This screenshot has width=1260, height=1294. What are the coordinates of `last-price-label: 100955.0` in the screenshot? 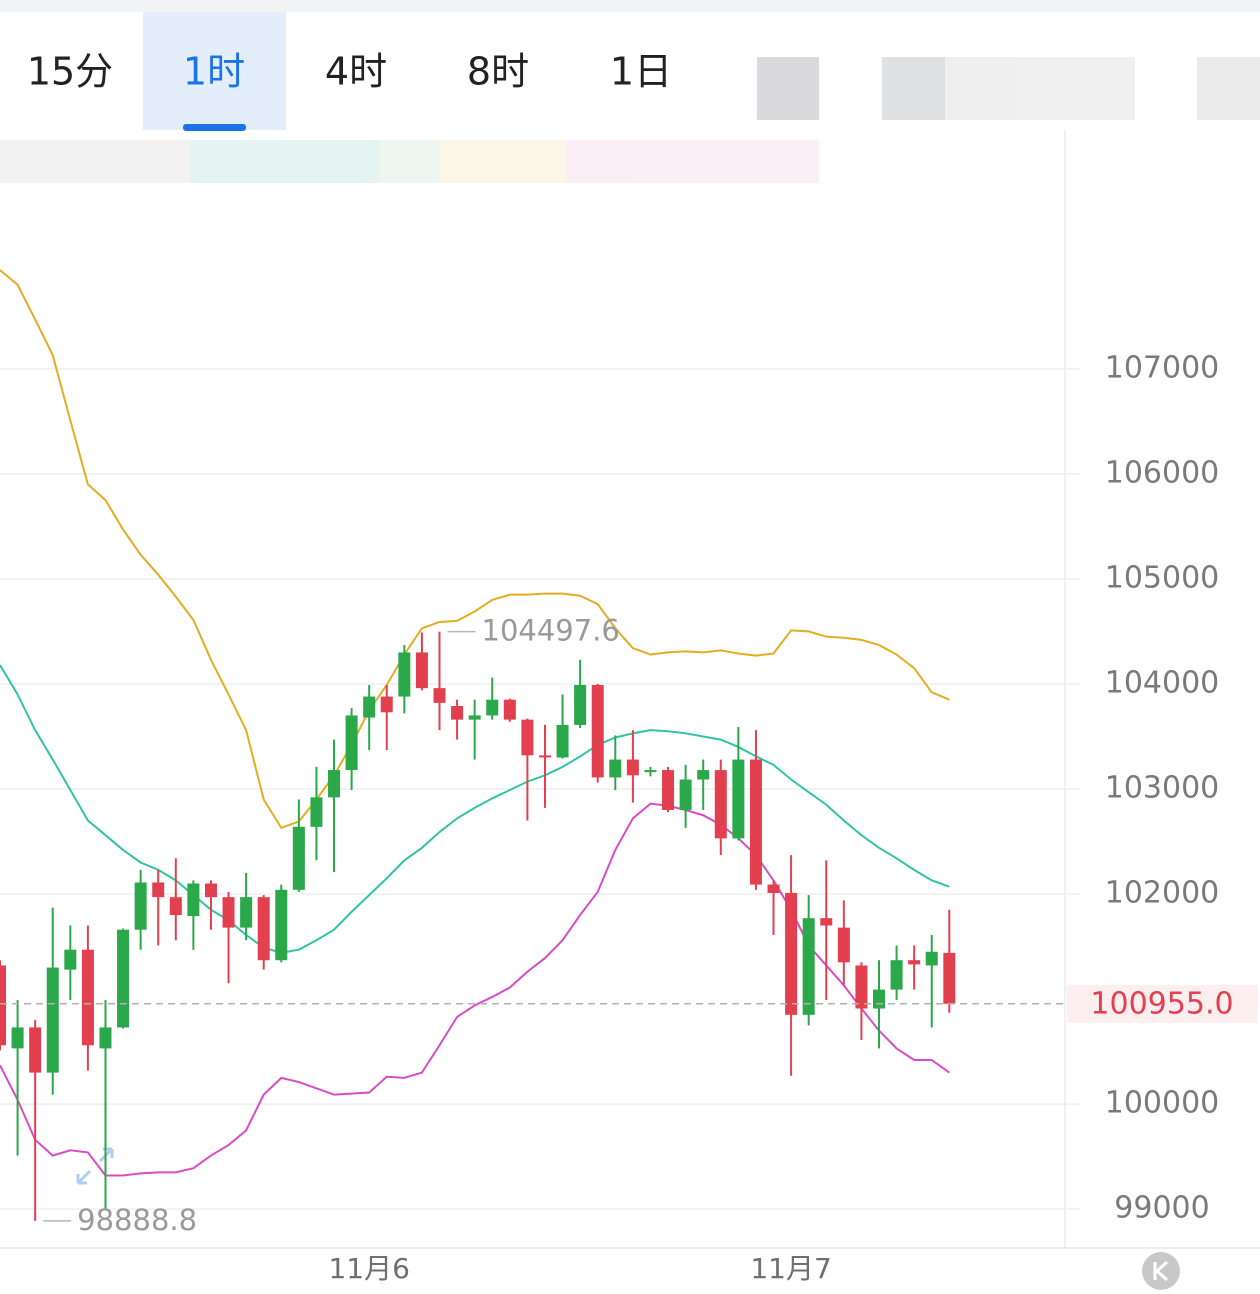 It's located at (1161, 1003).